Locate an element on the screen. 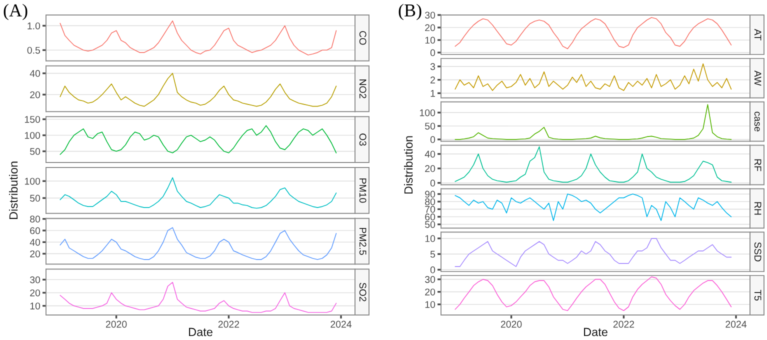  text: (B) is located at coordinates (410, 12).